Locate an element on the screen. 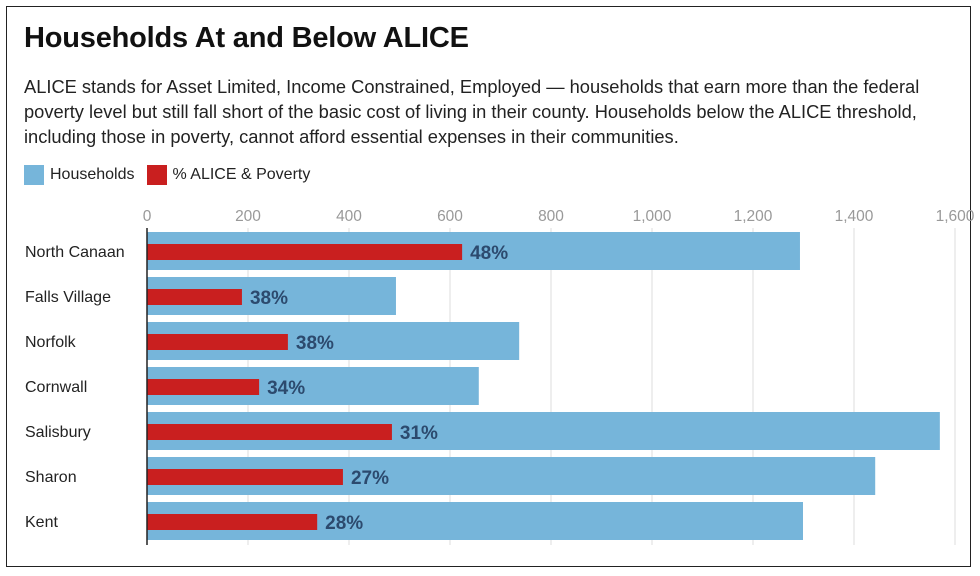  legend-swatch-alice-poverty is located at coordinates (156, 175).